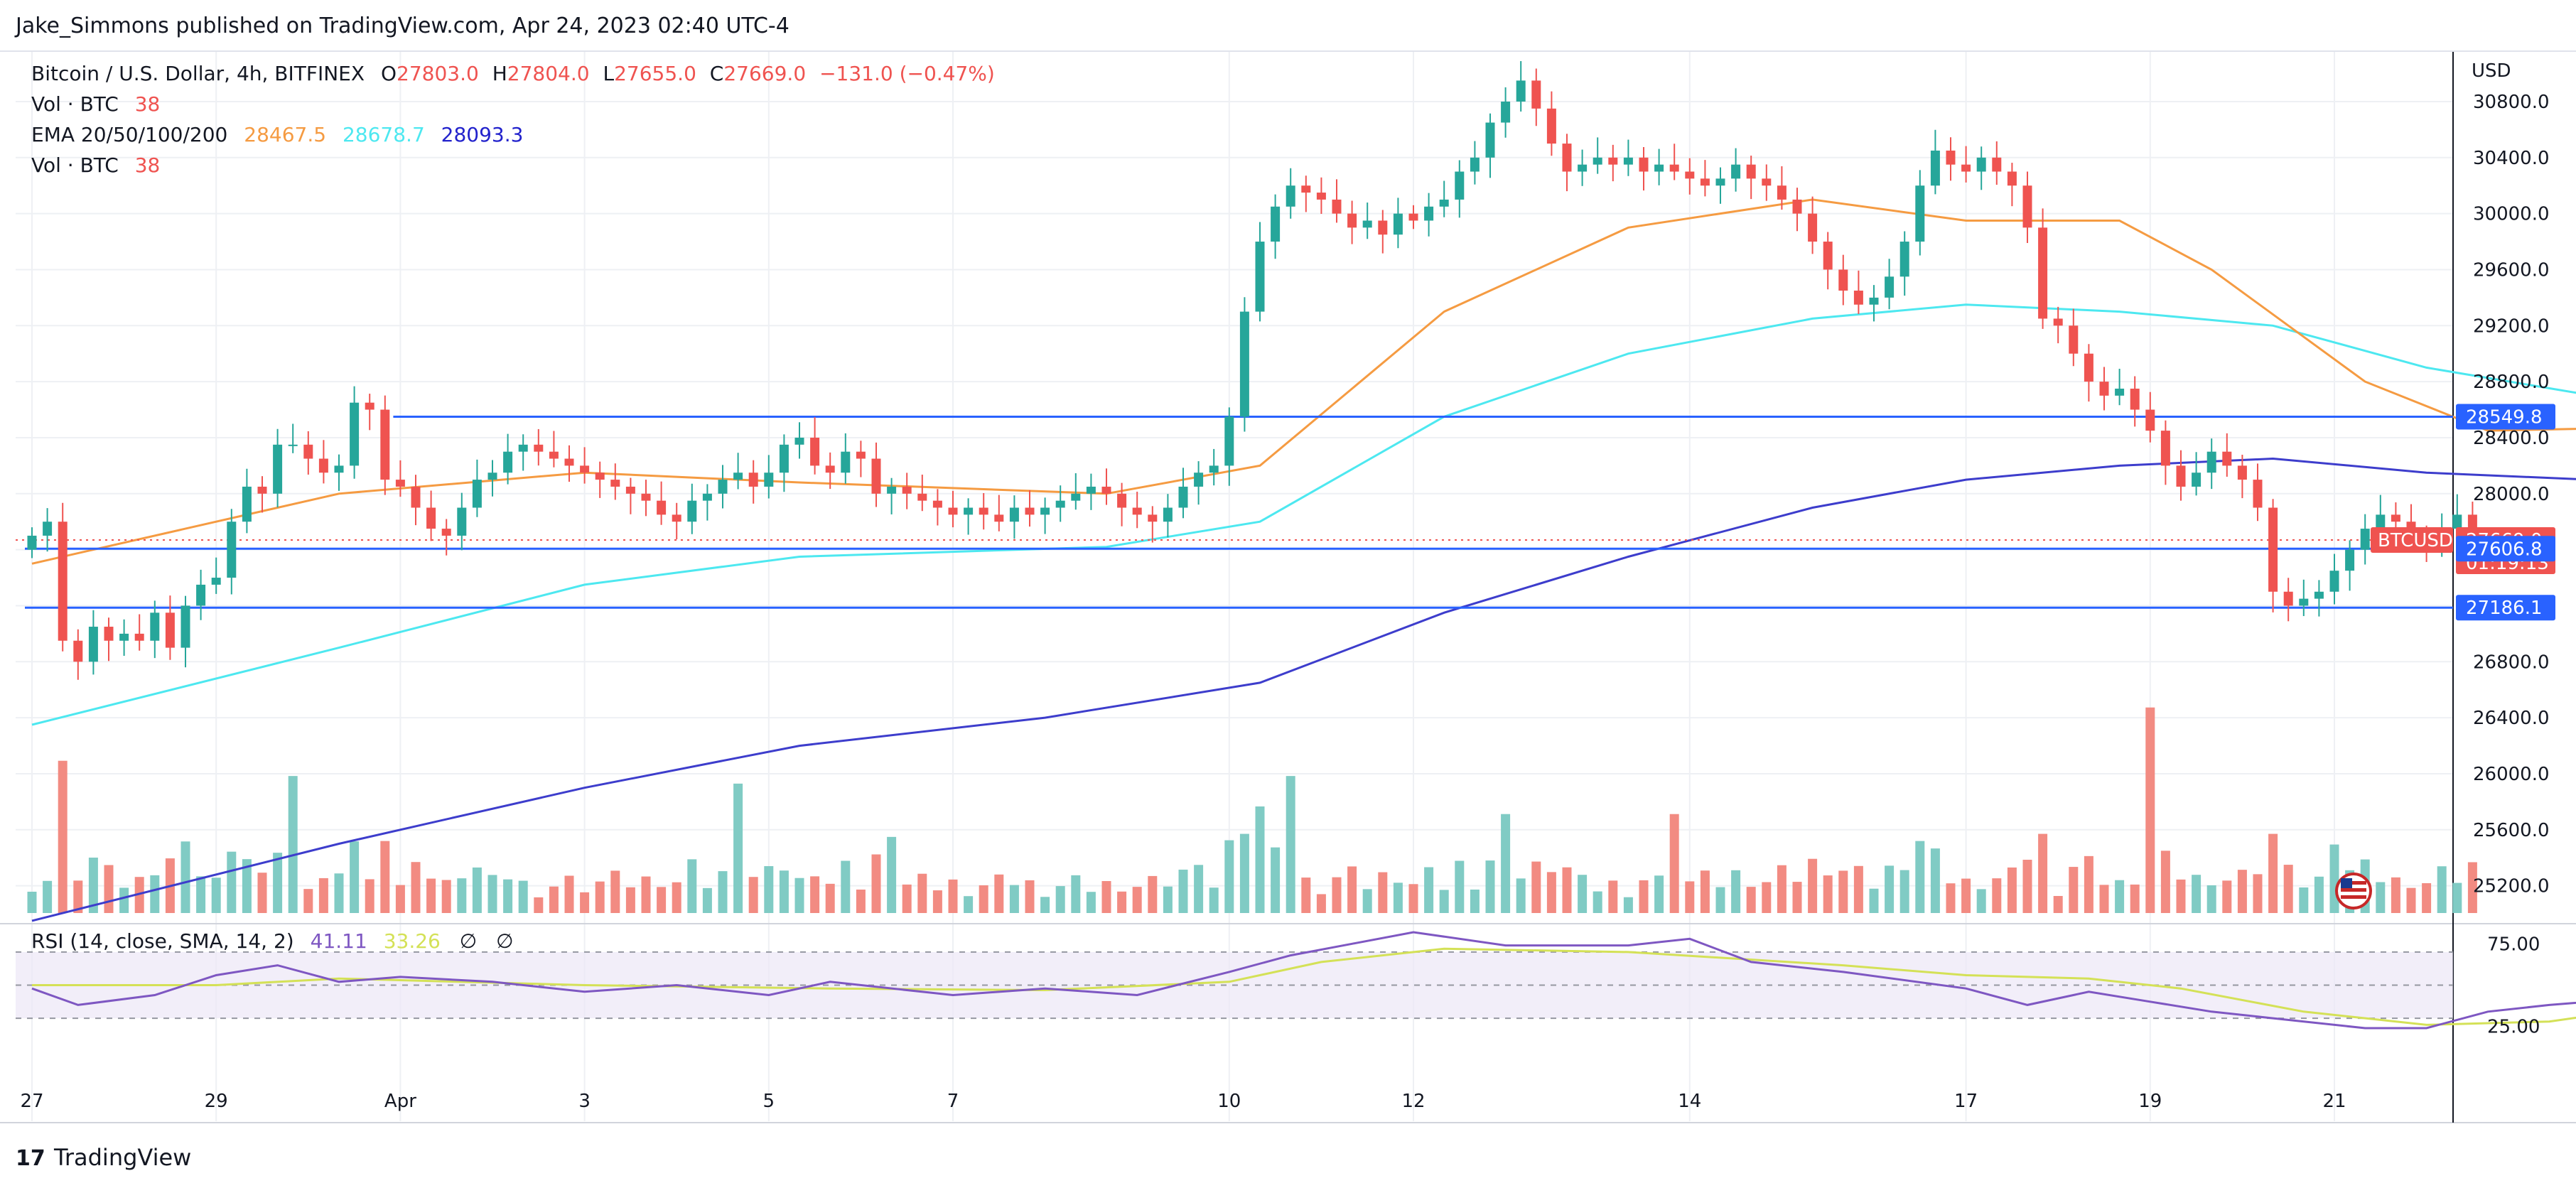  What do you see at coordinates (339, 941) in the screenshot?
I see `rsi-legend-value: 41.11` at bounding box center [339, 941].